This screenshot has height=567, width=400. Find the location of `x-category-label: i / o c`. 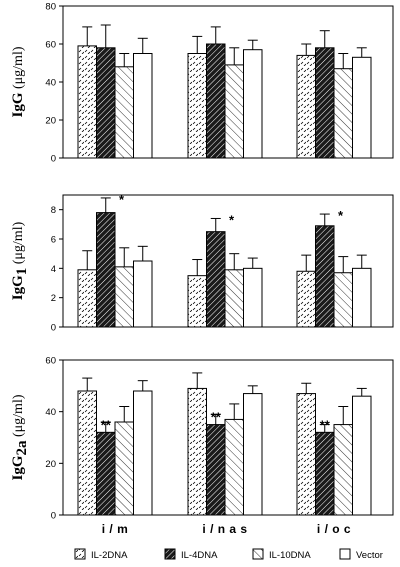

x-category-label: i / o c is located at coordinates (334, 529).